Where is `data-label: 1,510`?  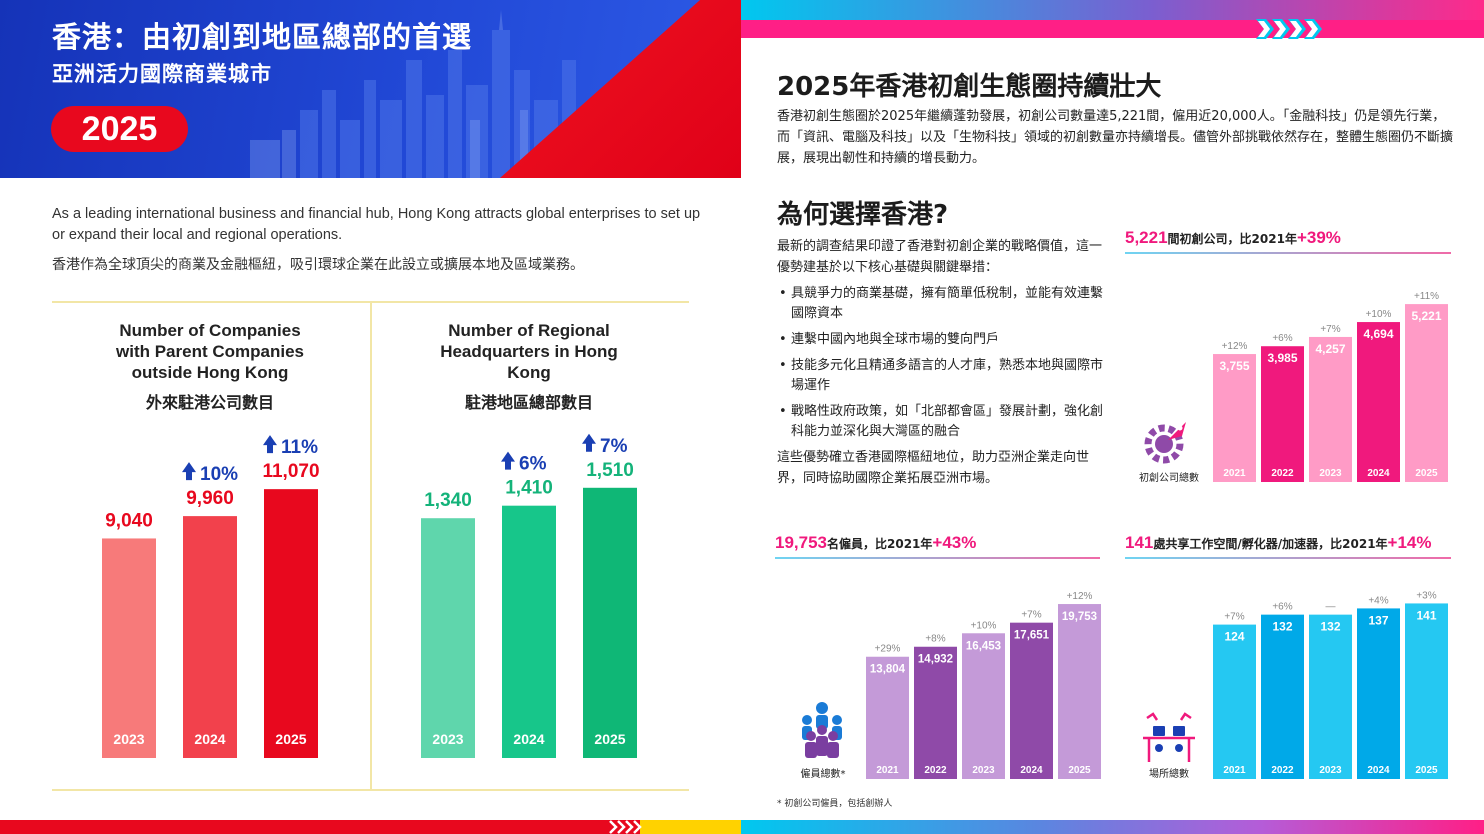
data-label: 1,510 is located at coordinates (610, 470).